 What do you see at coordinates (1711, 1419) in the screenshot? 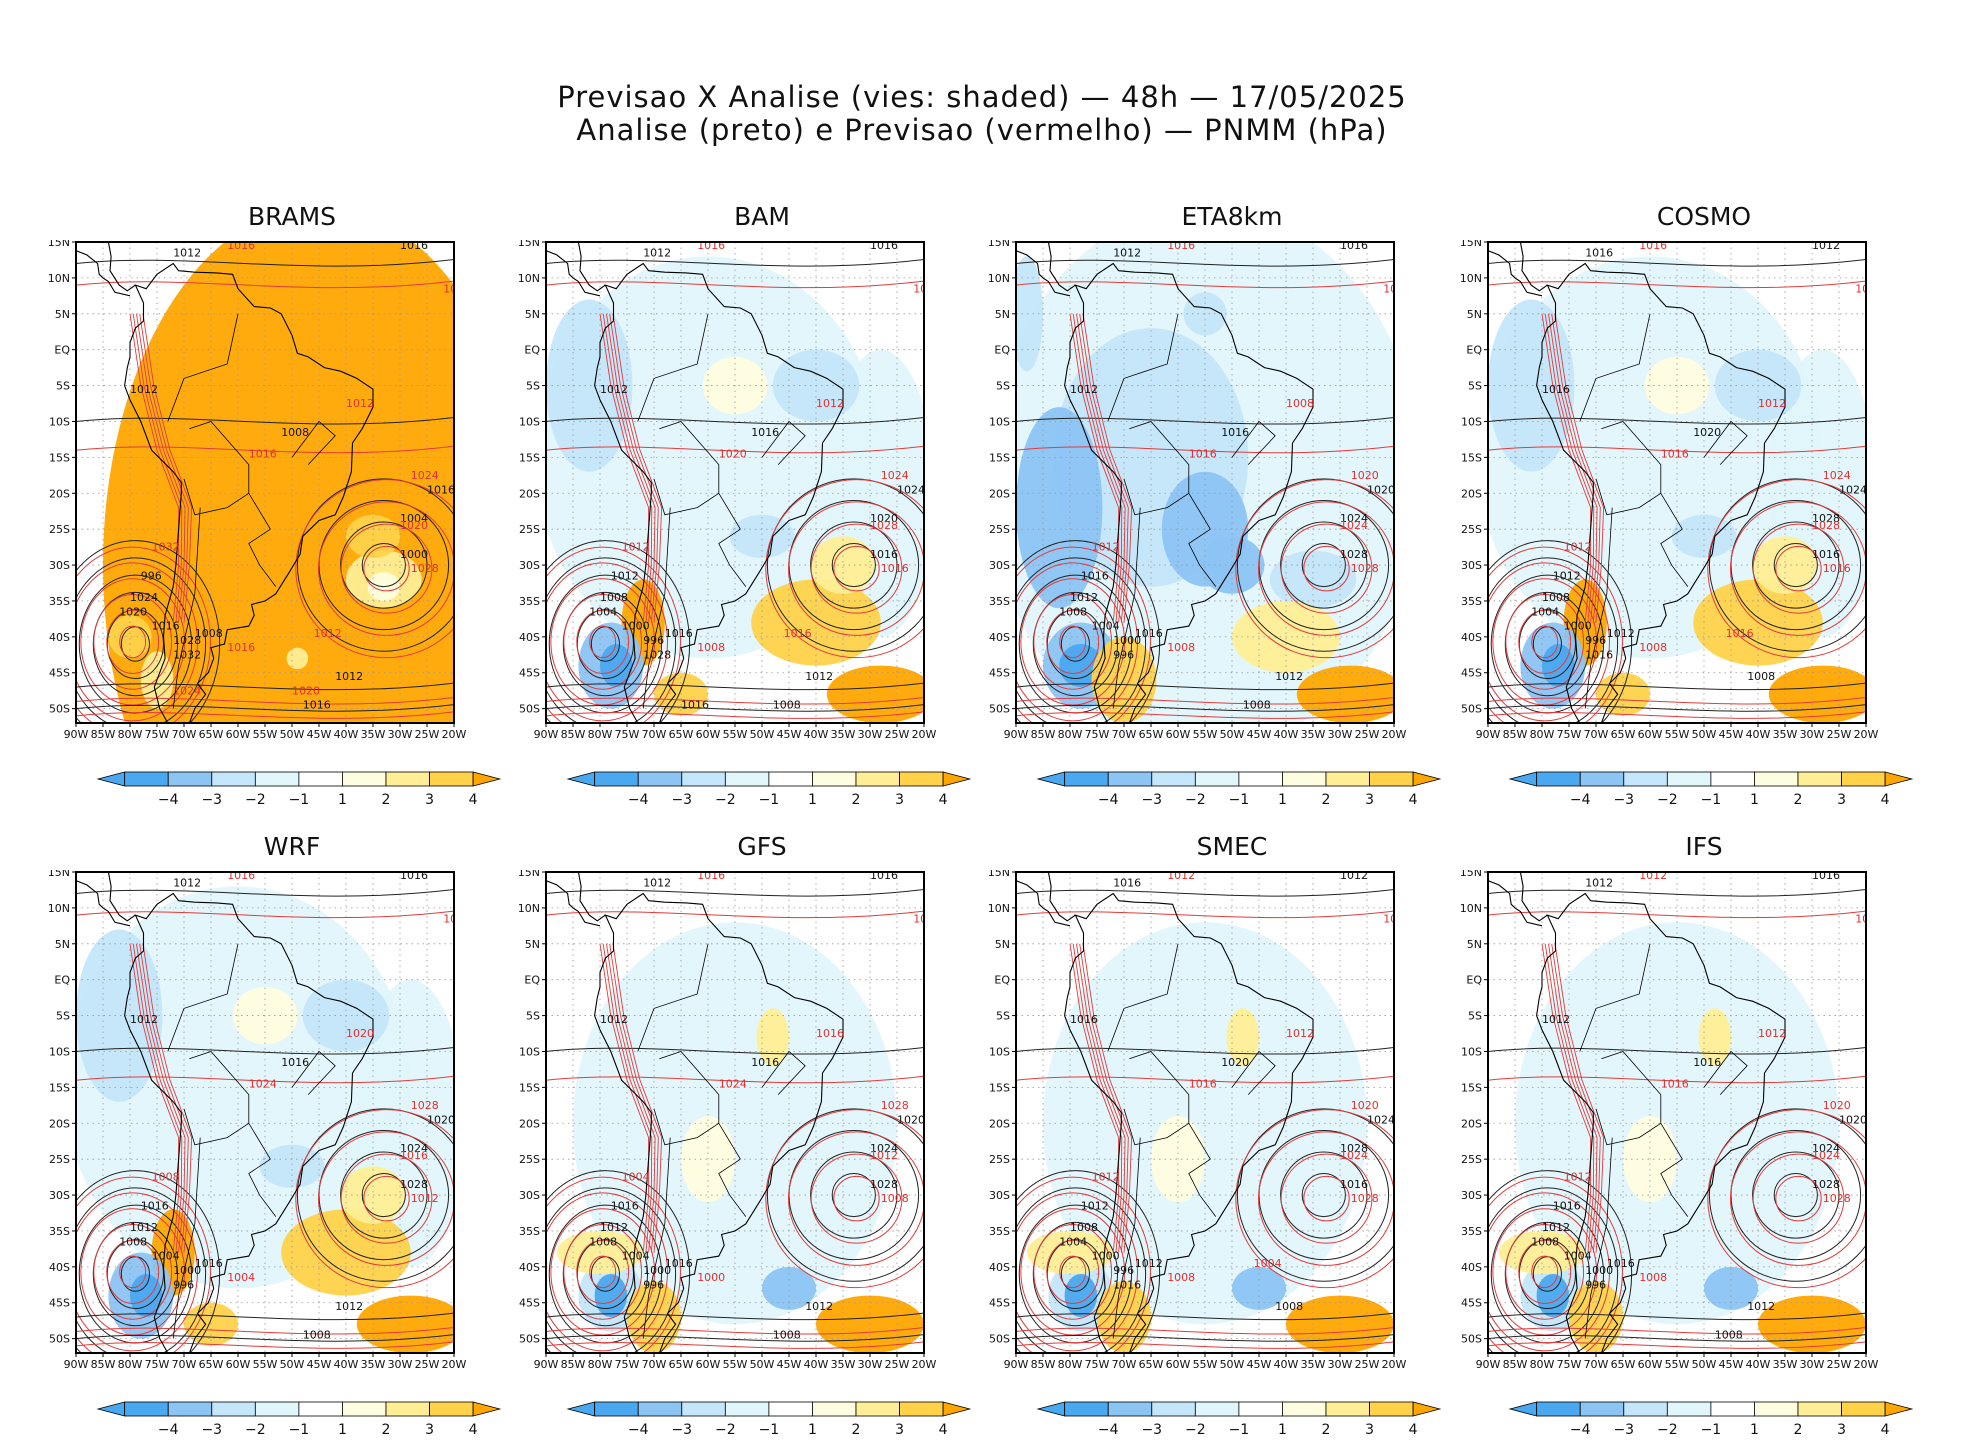
I see `colorbar-ifs: −4 −3 −2 −1 1 2 3 4` at bounding box center [1711, 1419].